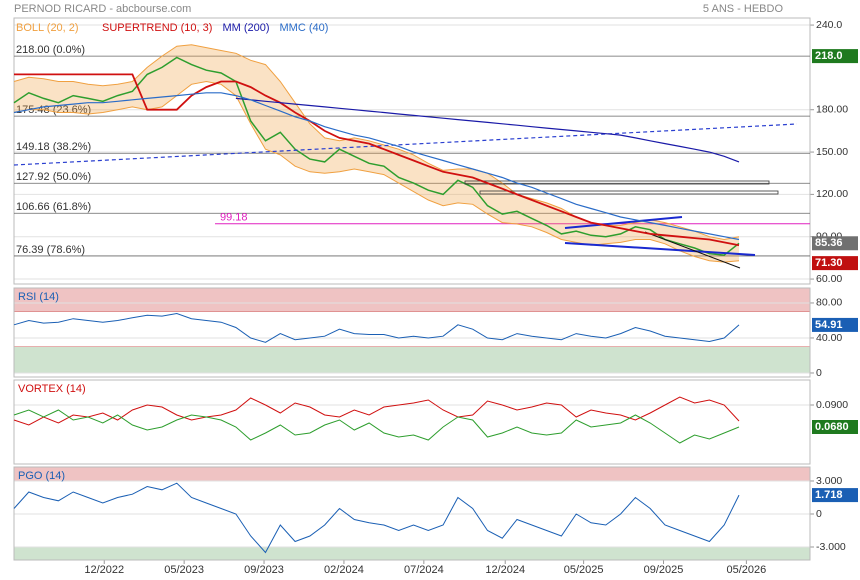  What do you see at coordinates (53, 207) in the screenshot?
I see `fib-label: 106.66 (61.8%)` at bounding box center [53, 207].